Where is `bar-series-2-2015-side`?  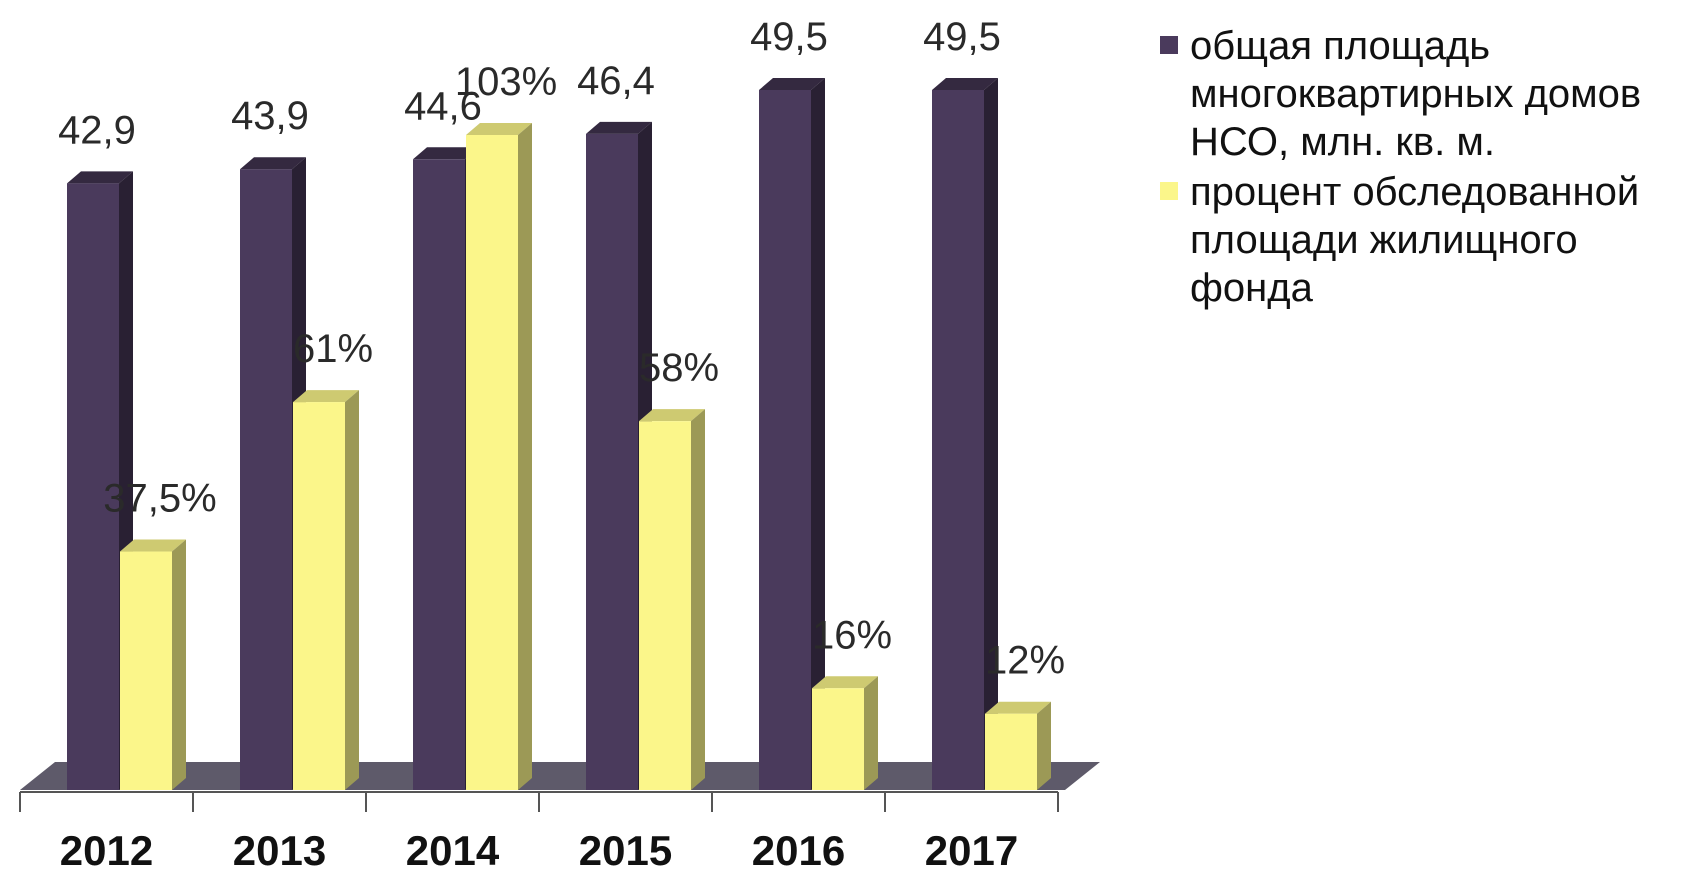
bar-series-2-2015-side is located at coordinates (698, 599).